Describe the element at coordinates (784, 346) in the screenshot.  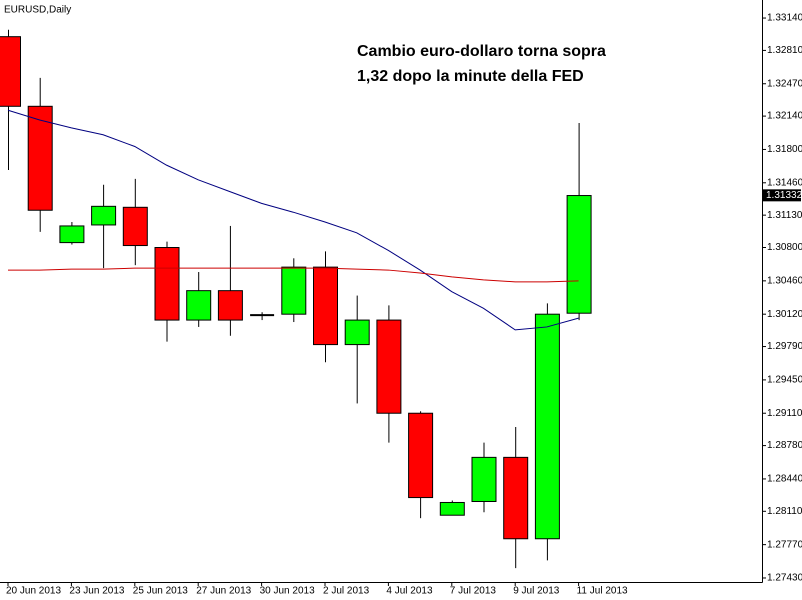
I see `y-tick-label: 1.29790` at that location.